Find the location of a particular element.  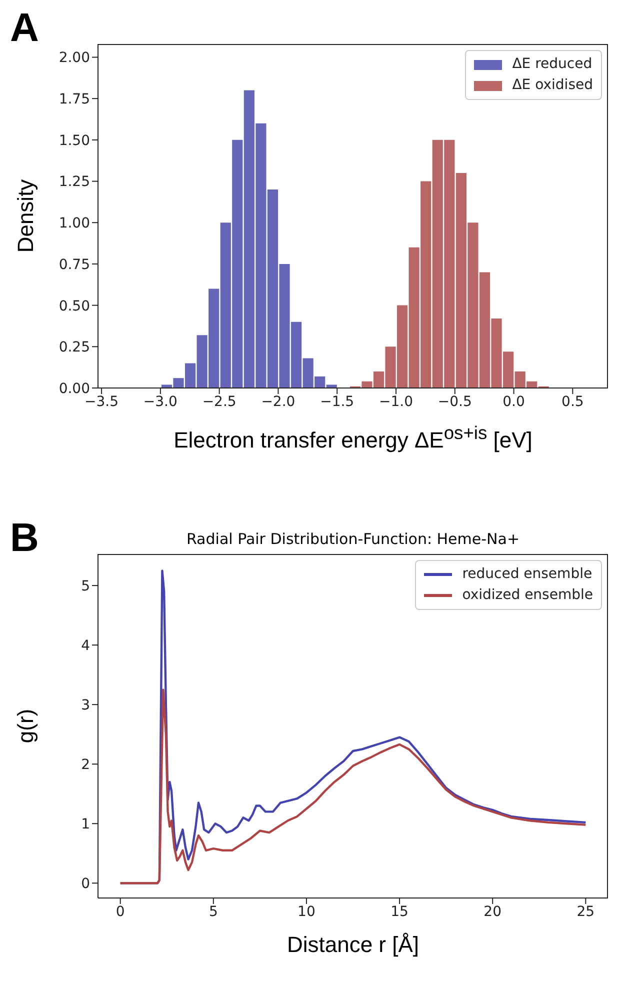

y-tick-label: 2.00 is located at coordinates (74, 58).